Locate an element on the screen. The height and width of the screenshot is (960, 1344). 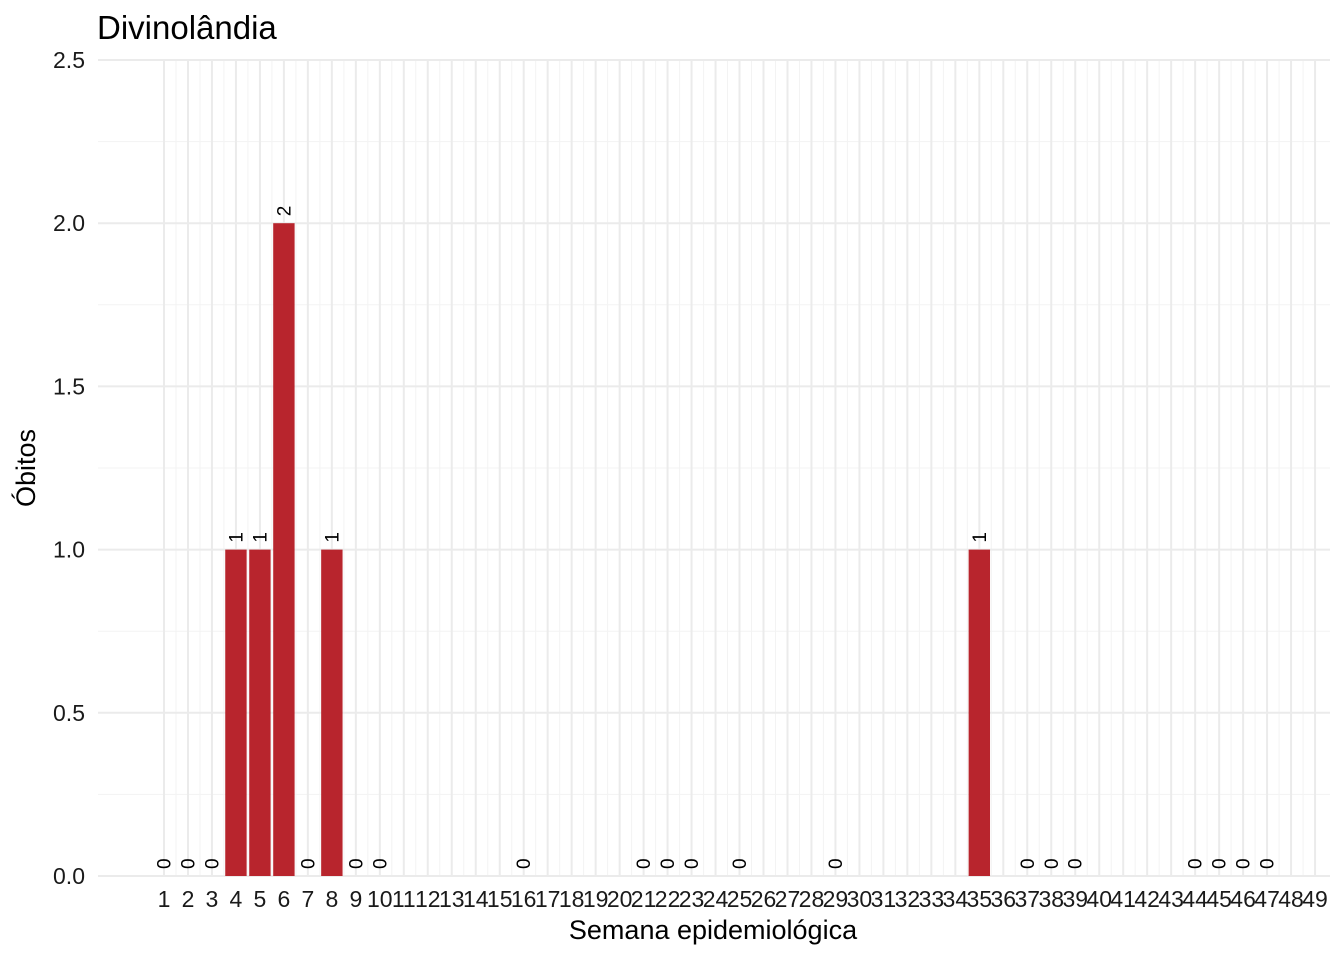
x-tick-label: 7 is located at coordinates (307, 899).